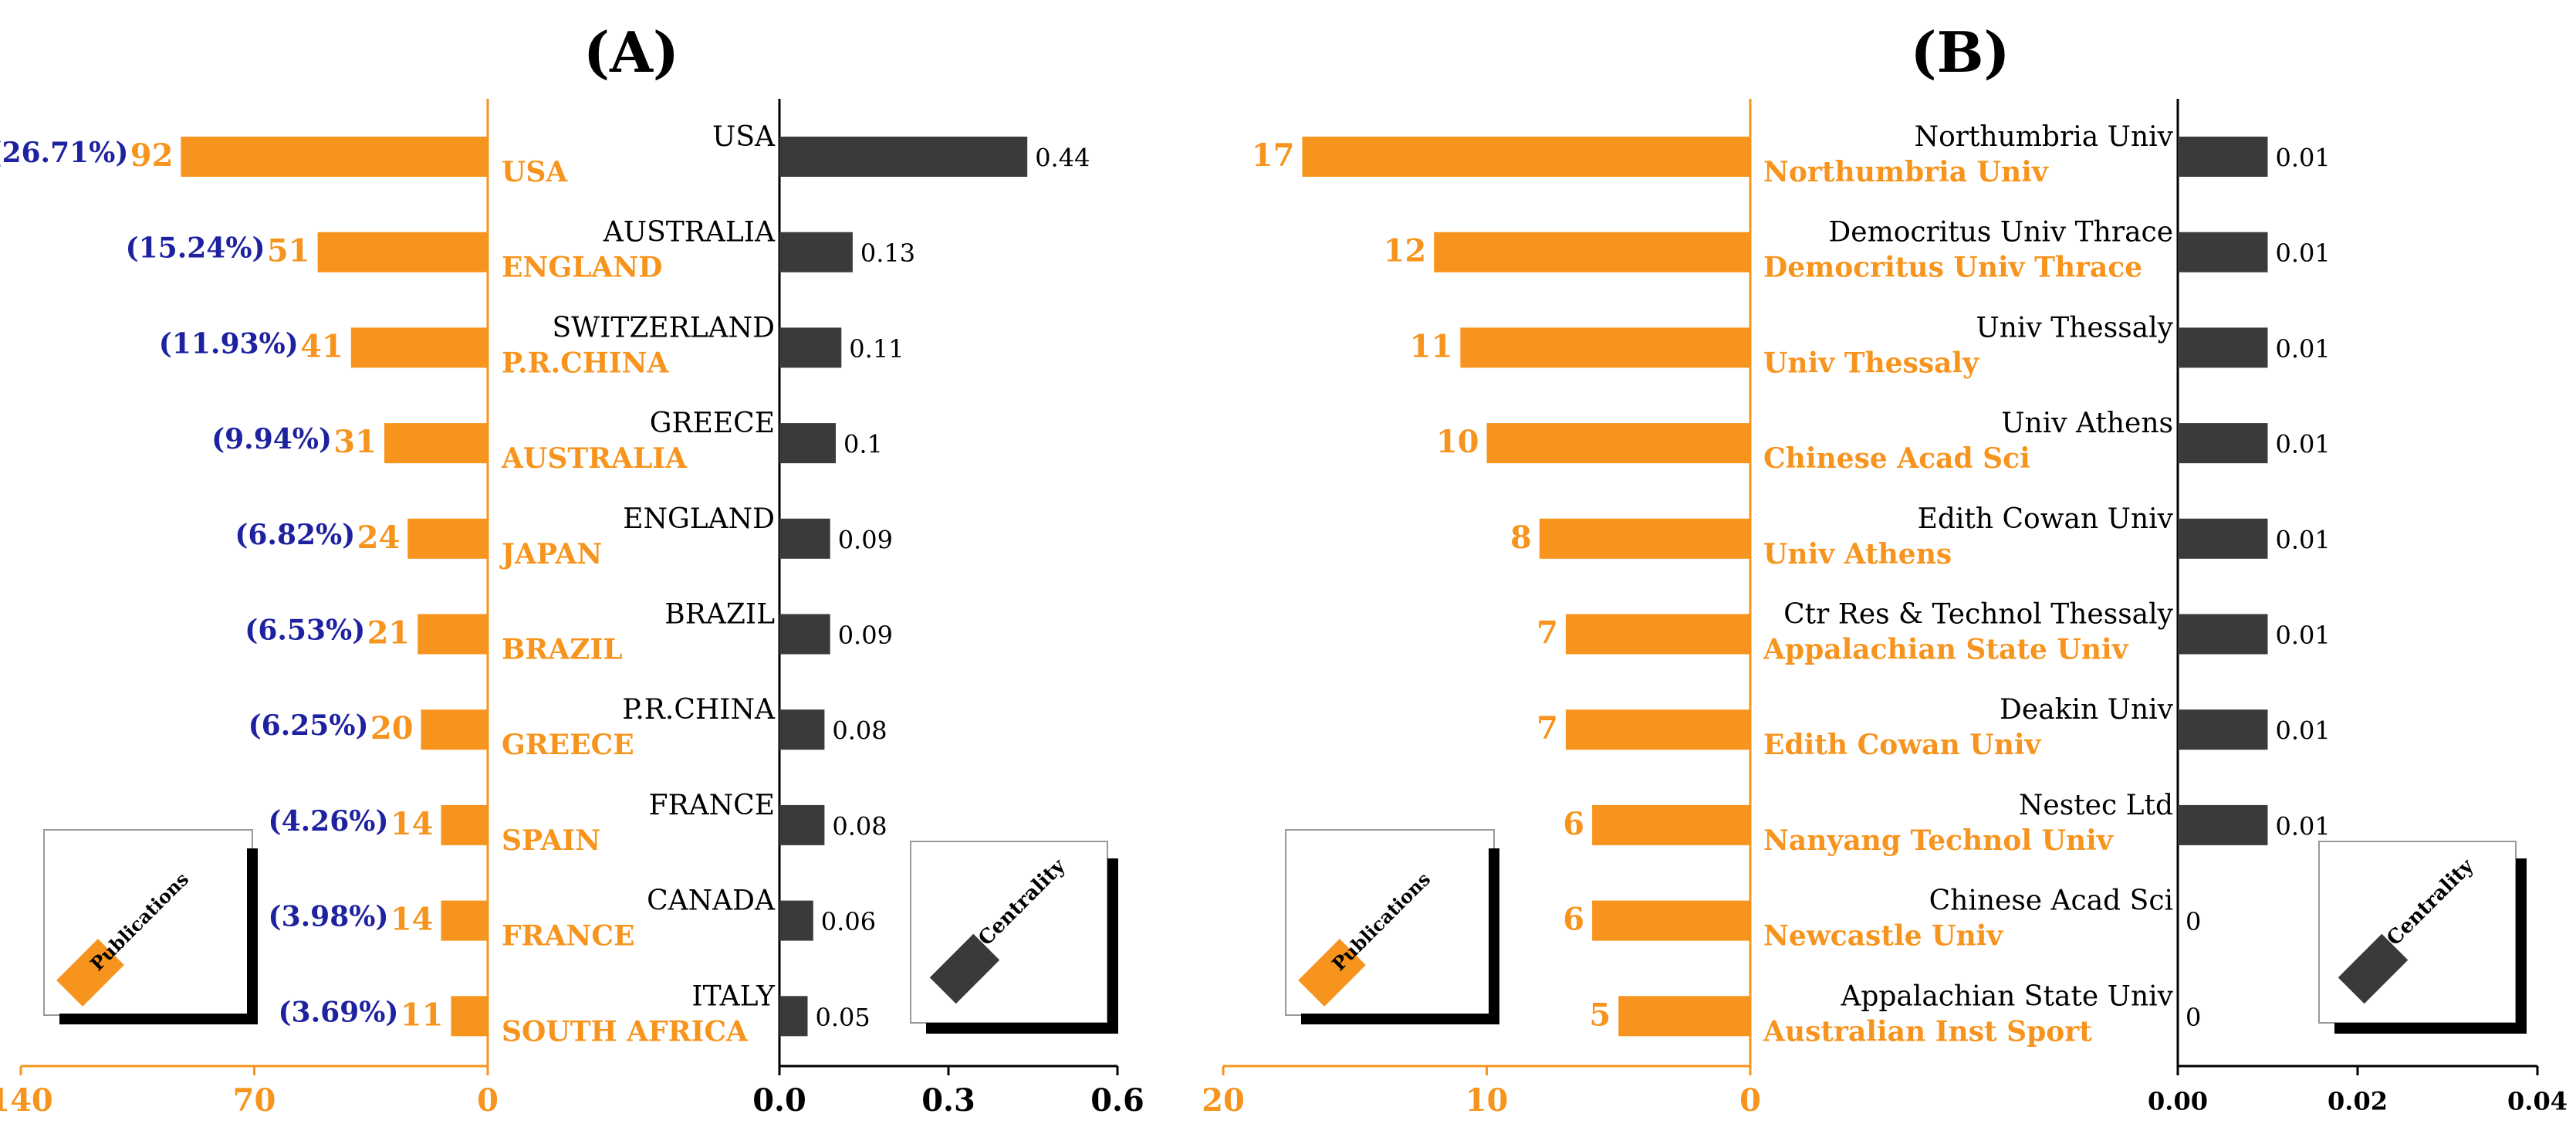 The height and width of the screenshot is (1134, 2576). What do you see at coordinates (568, 745) in the screenshot?
I see `publications-category-label: GREECE` at bounding box center [568, 745].